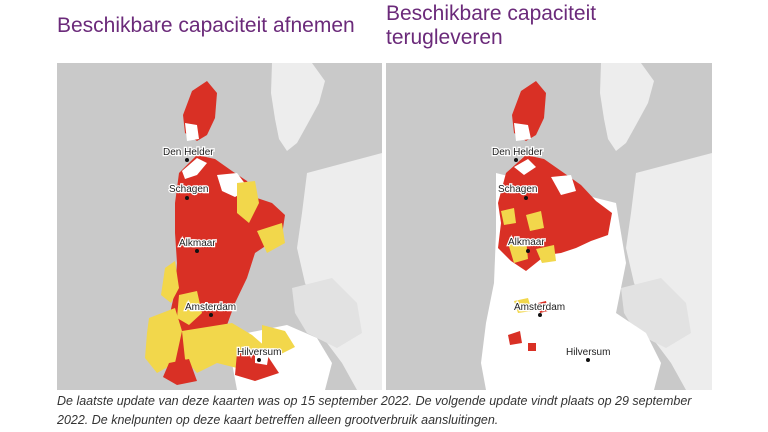  I want to click on zone-yellow-d, so click(546, 254).